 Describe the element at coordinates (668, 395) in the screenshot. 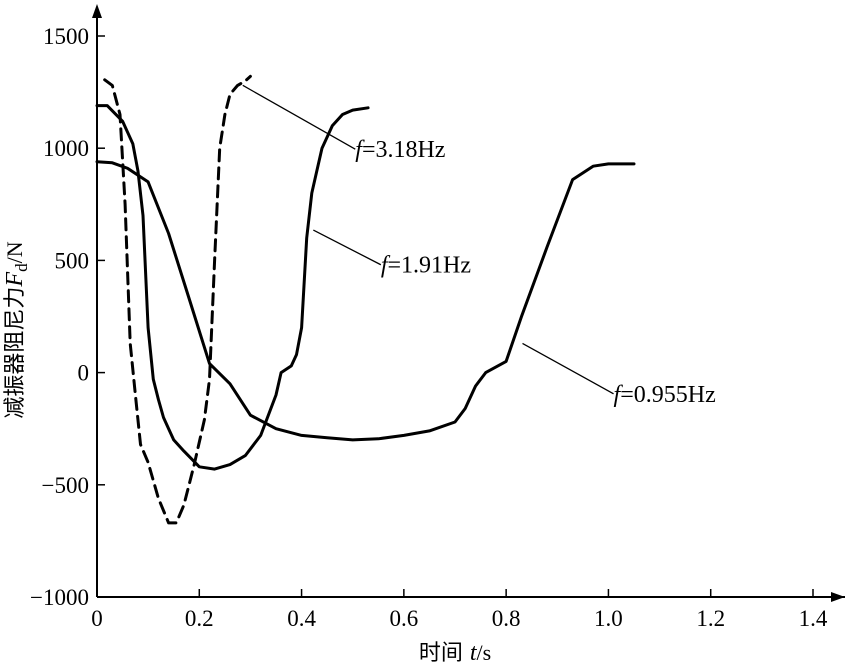

I see `annotation-value: =0.955Hz` at that location.